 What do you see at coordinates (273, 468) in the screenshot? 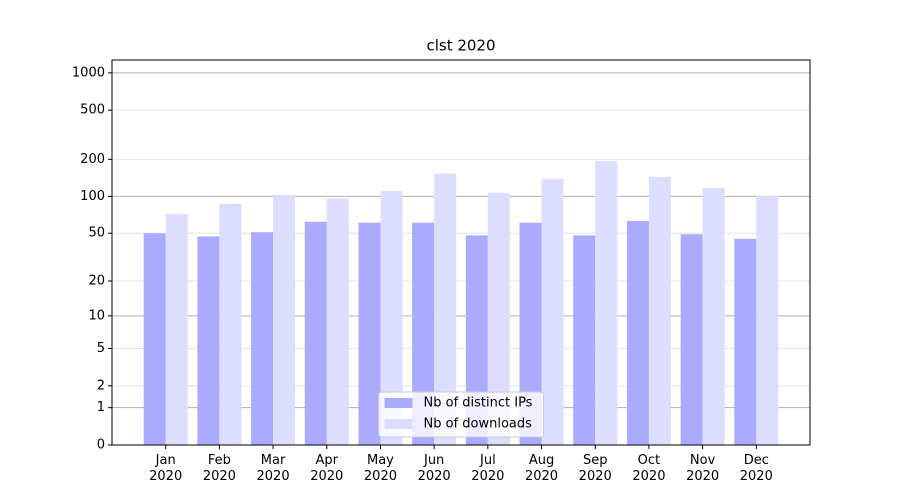
I see `x-tick-label: Mar 2020` at bounding box center [273, 468].